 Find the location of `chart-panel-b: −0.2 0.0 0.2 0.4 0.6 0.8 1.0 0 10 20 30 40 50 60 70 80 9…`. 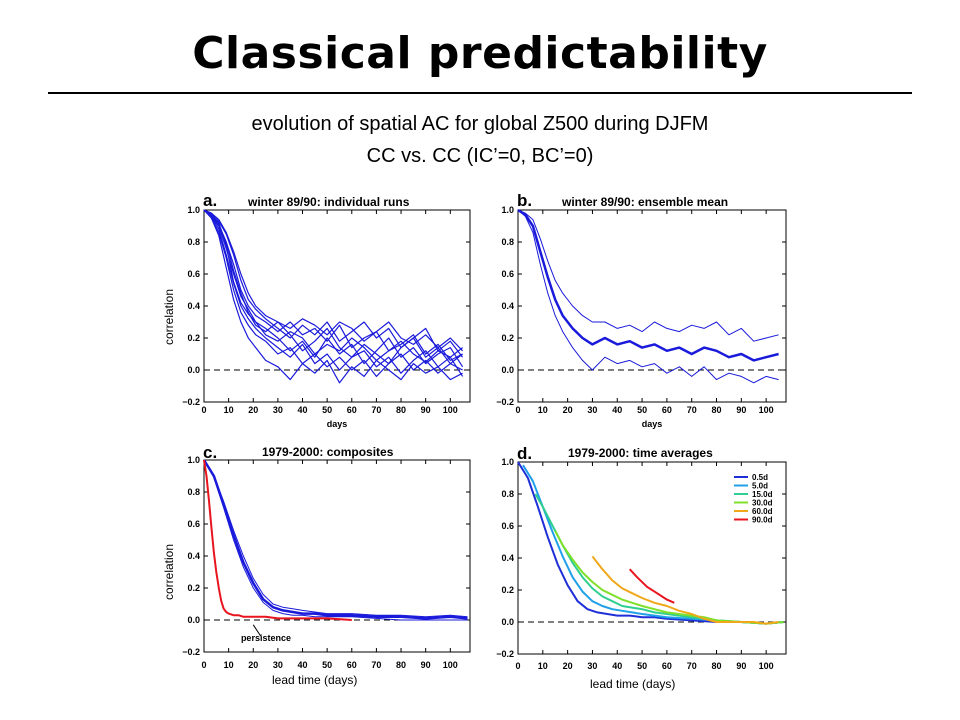

chart-panel-b: −0.2 0.0 0.2 0.4 0.6 0.8 1.0 0 10 20 30 40 50 60 70 80 9… is located at coordinates (641, 310).